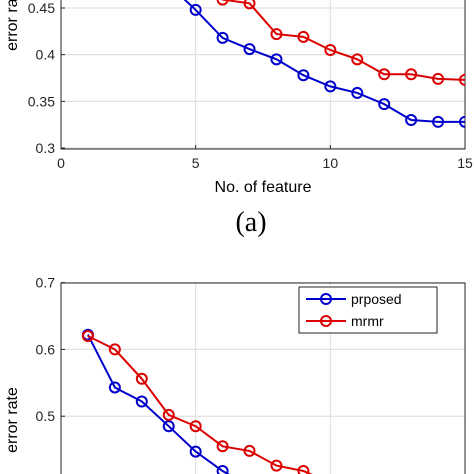 The height and width of the screenshot is (474, 474). I want to click on y-tick-labels-b: 0.5 0.6 0.7, so click(50, 349).